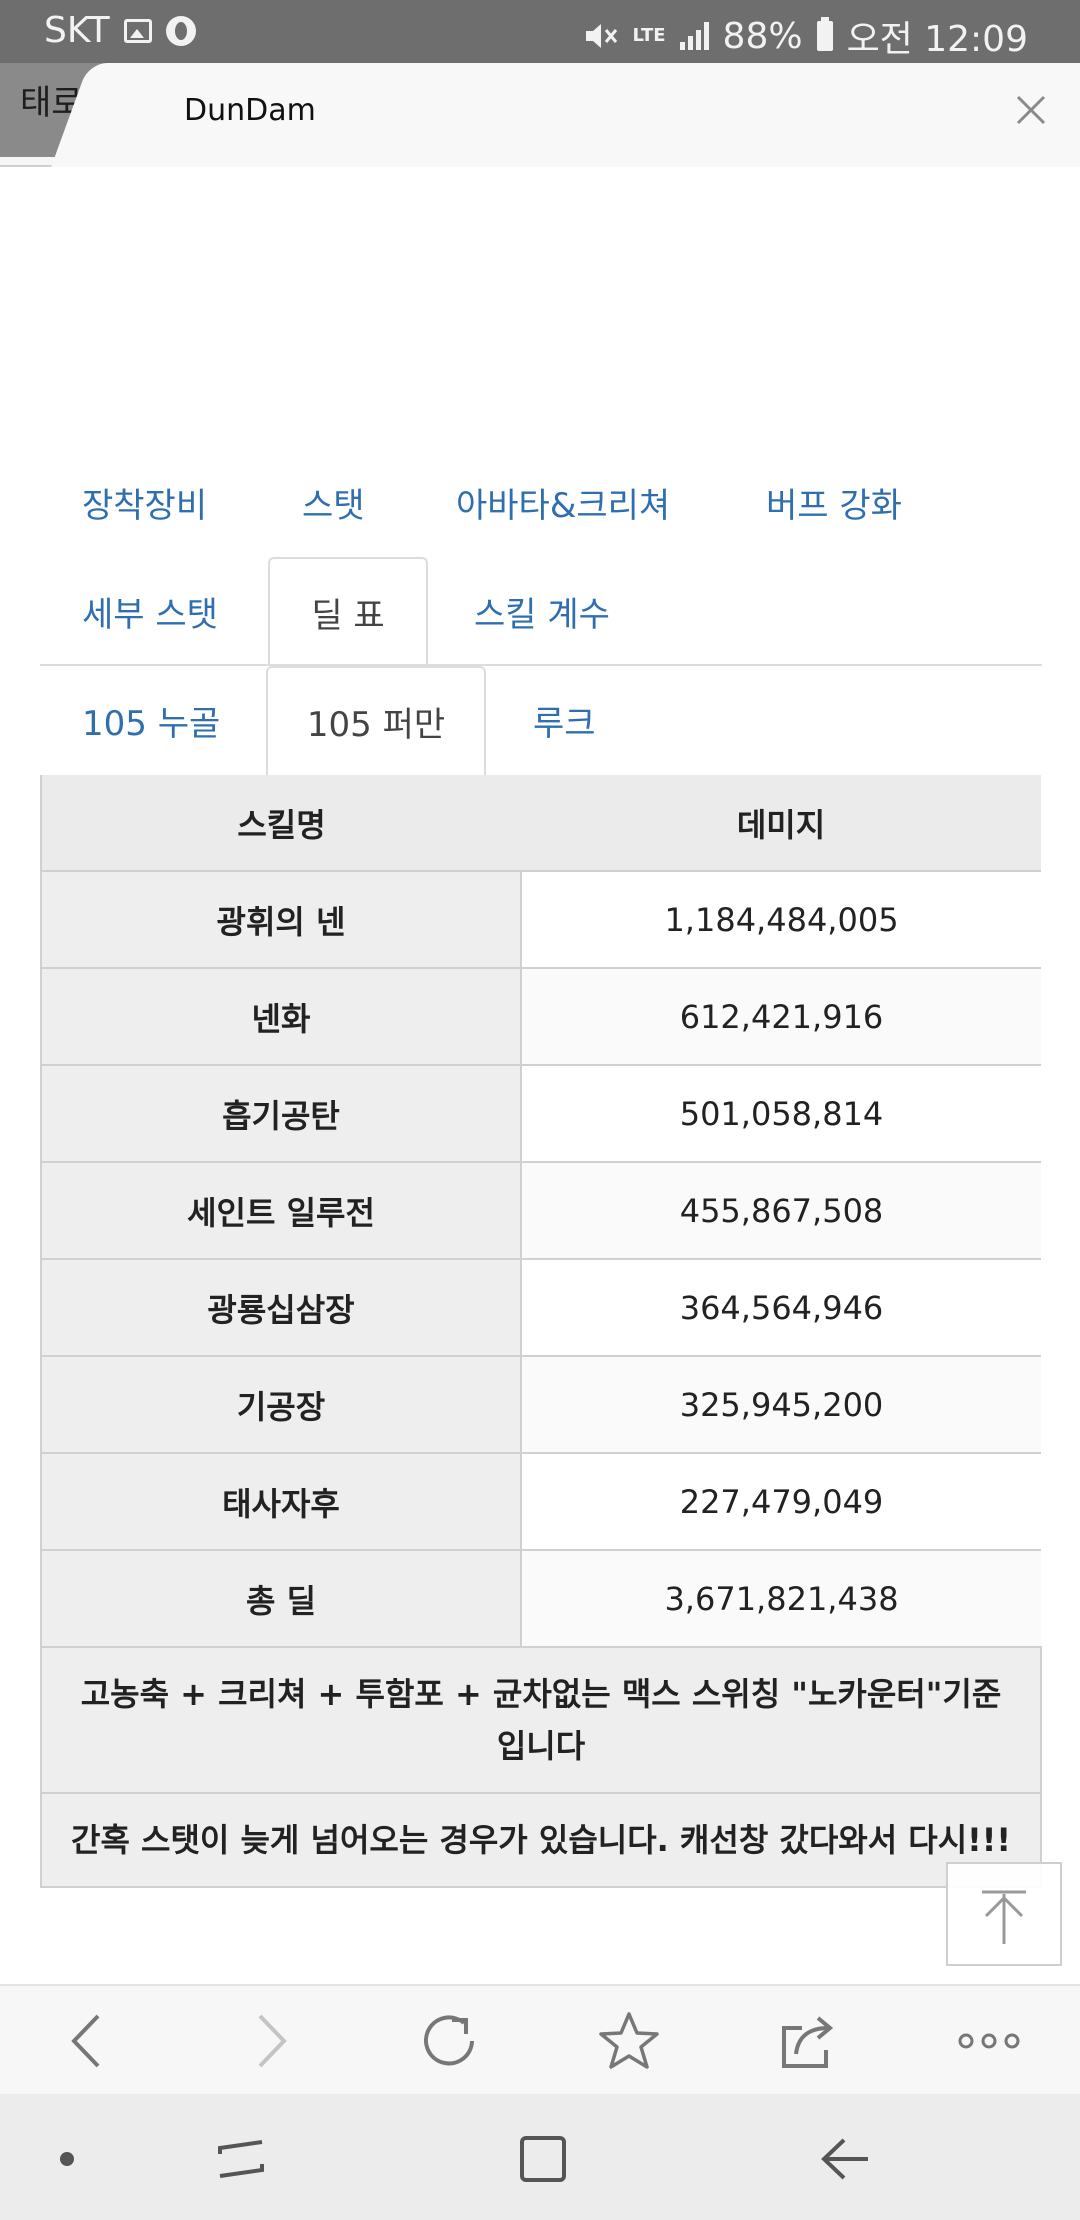  I want to click on table-row: 넨화 612,421,916, so click(540, 1017).